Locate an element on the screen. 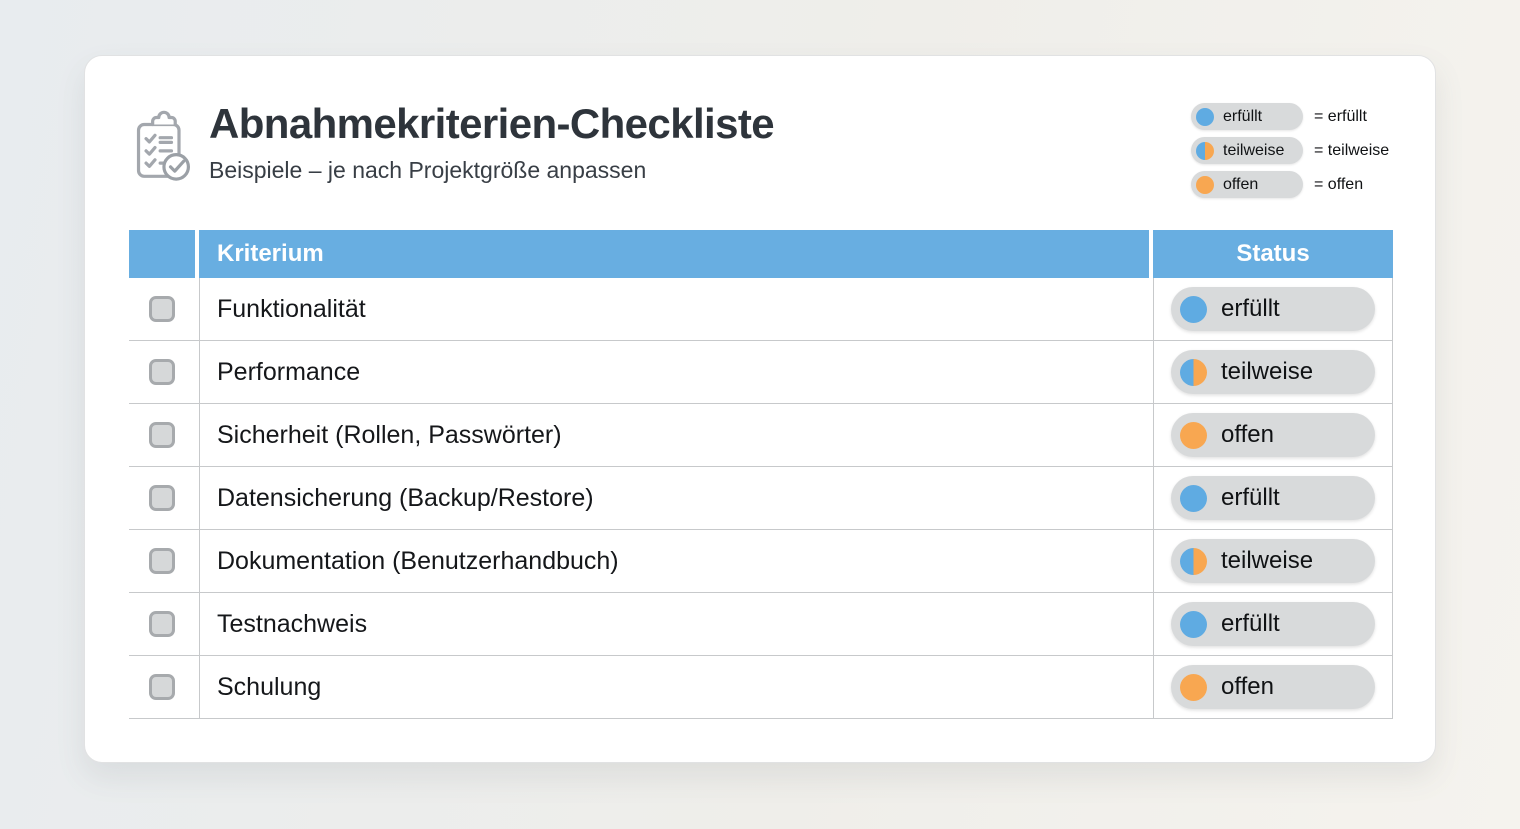 The height and width of the screenshot is (829, 1520). criterion-cell: Dokumentation (Benutzerhandbuch) is located at coordinates (674, 561).